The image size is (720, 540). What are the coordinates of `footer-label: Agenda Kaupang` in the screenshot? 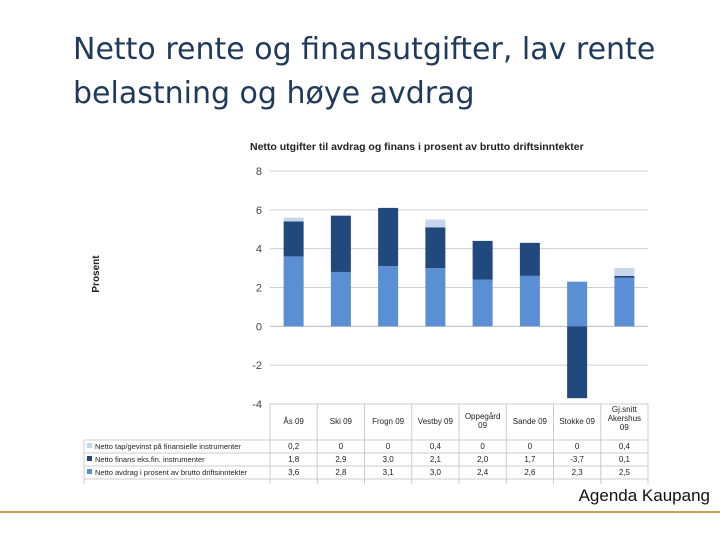 It's located at (644, 495).